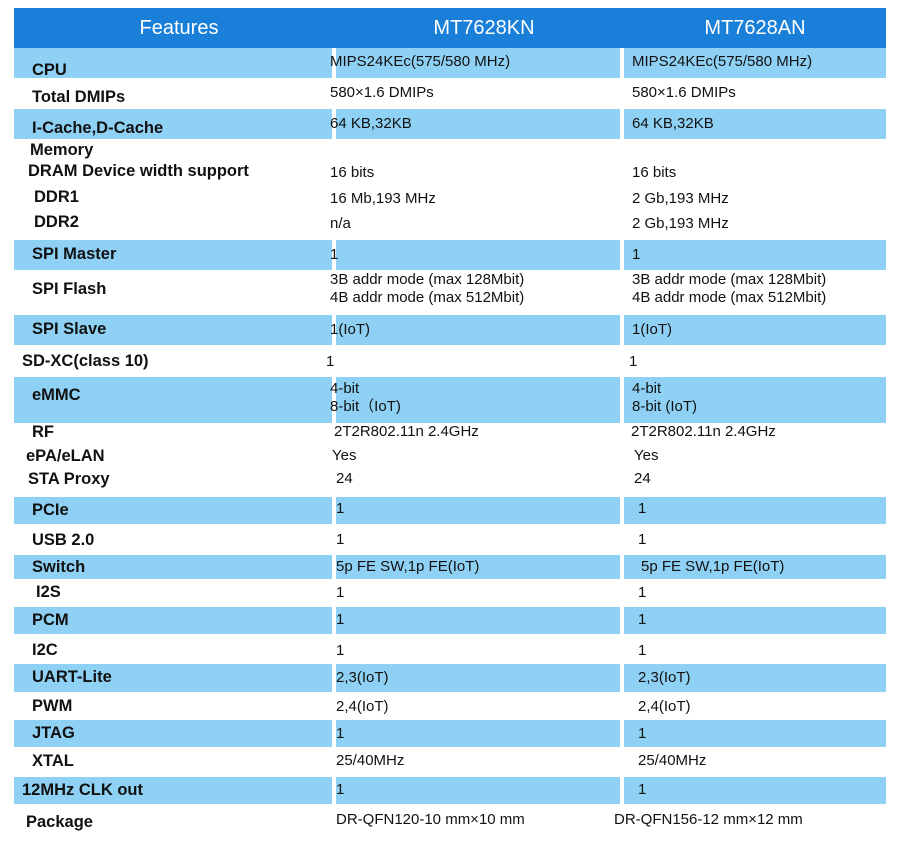 Image resolution: width=900 pixels, height=850 pixels. I want to click on mt7628kn-value-line: 3B addr mode (max 128Mbit), so click(427, 279).